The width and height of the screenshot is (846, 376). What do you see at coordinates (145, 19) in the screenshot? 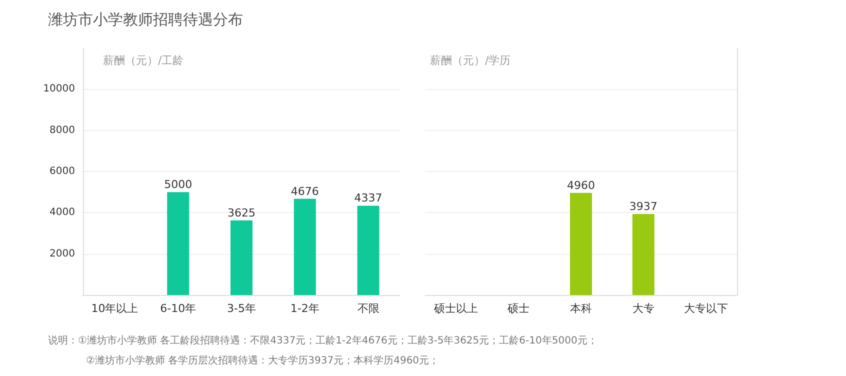
I see `chart-title: 潍坊市小学教师招聘待遇分布` at bounding box center [145, 19].